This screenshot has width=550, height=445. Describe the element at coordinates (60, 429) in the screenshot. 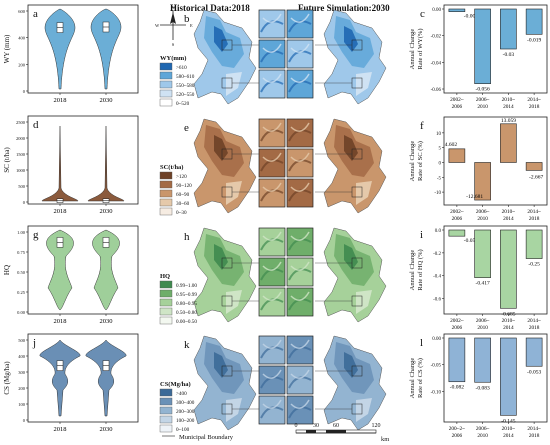

I see `violin-category-j: 2018` at that location.